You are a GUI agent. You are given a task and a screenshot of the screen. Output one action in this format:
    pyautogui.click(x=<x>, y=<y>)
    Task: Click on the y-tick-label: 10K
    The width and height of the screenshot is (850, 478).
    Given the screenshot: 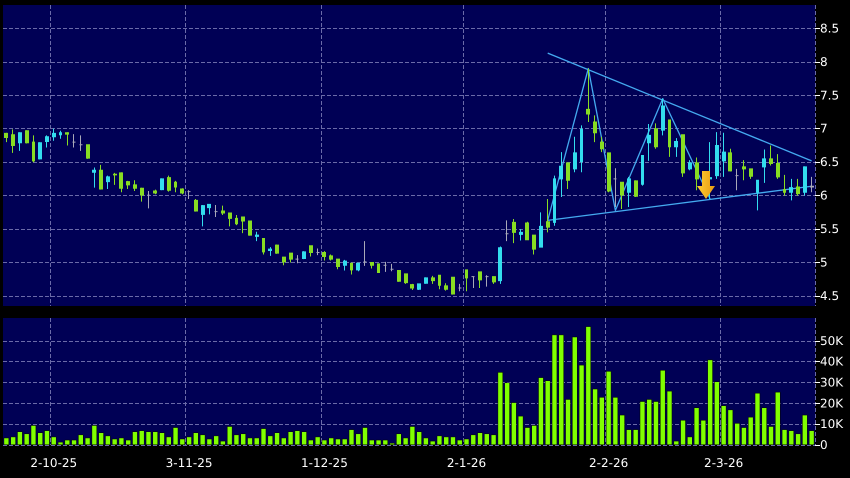 What is the action you would take?
    pyautogui.click(x=832, y=424)
    